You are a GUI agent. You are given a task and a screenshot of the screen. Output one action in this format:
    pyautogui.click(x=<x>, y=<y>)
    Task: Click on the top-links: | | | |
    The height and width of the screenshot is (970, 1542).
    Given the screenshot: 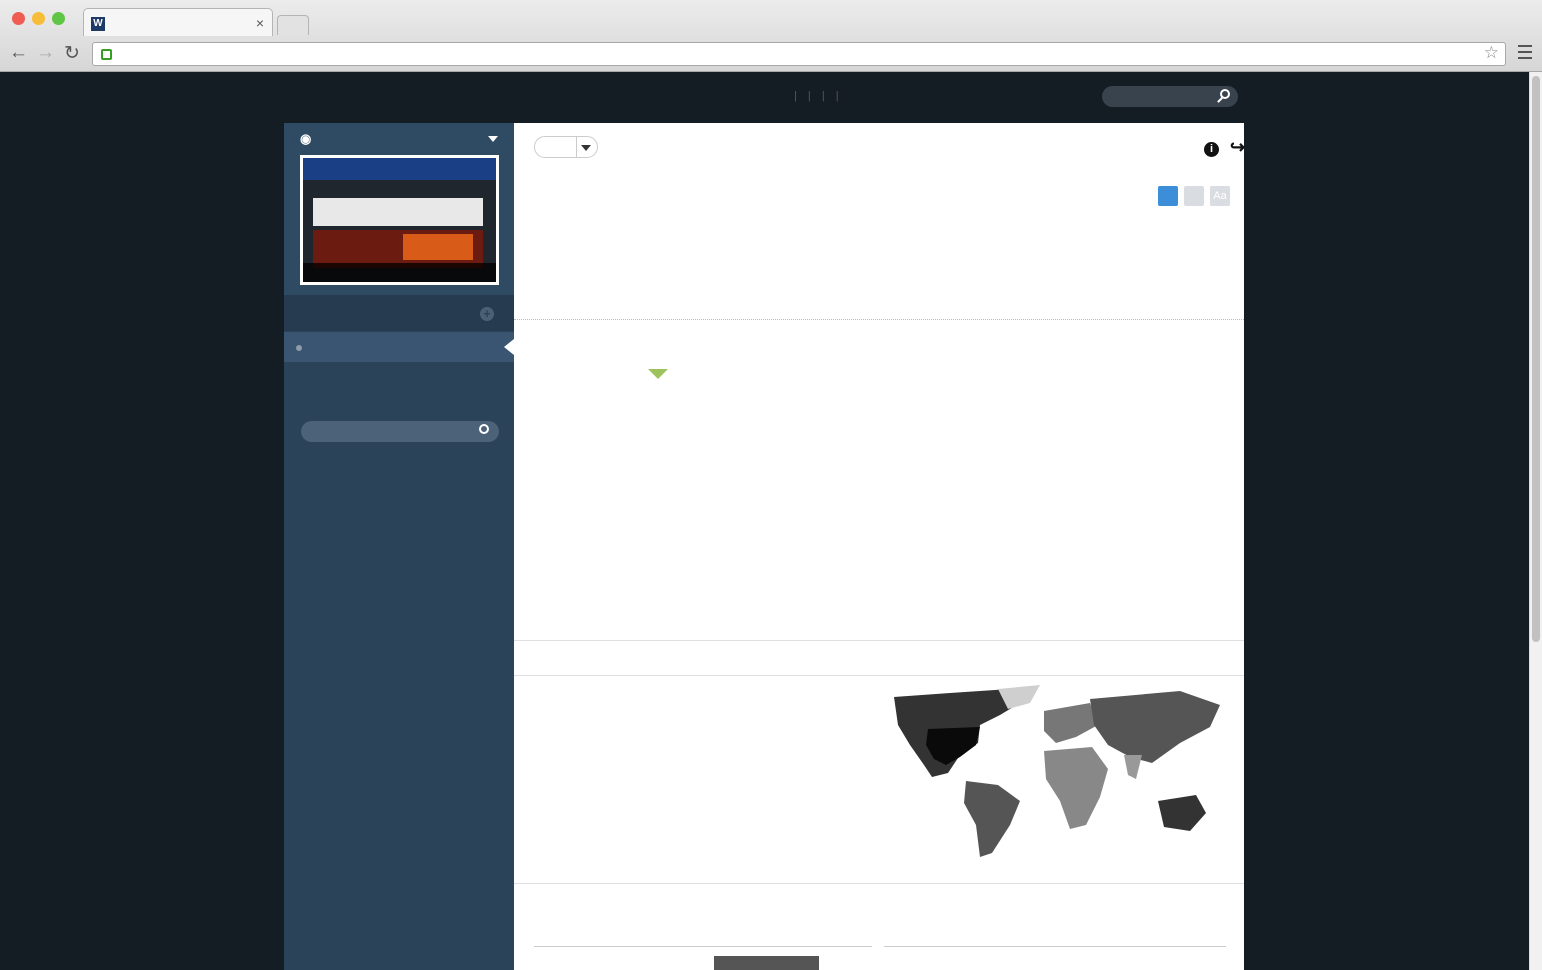 What is the action you would take?
    pyautogui.click(x=816, y=96)
    